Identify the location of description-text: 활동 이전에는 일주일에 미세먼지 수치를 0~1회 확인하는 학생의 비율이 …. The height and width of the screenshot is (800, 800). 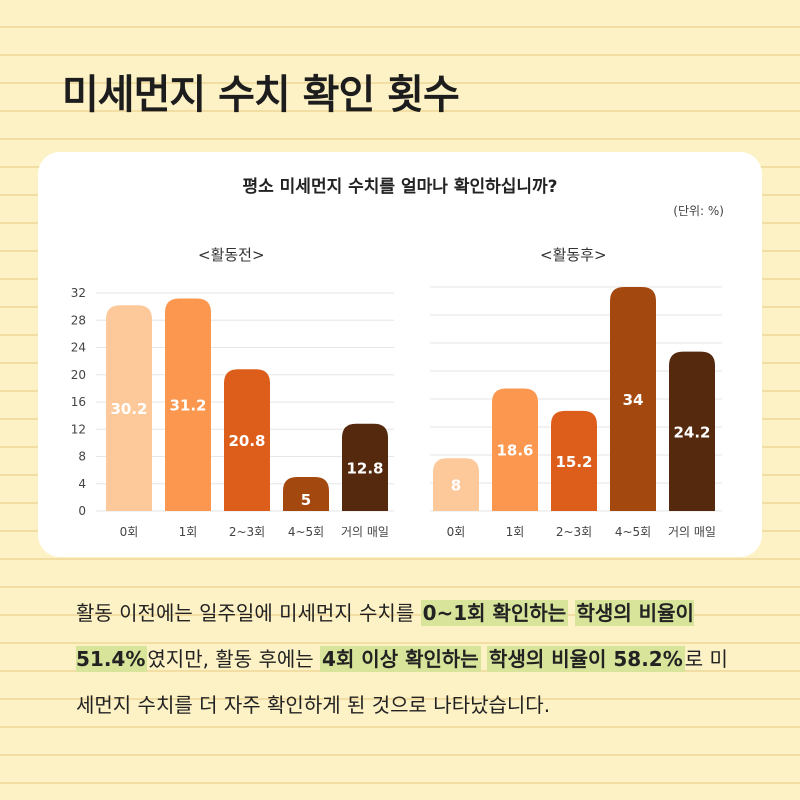
(406, 659).